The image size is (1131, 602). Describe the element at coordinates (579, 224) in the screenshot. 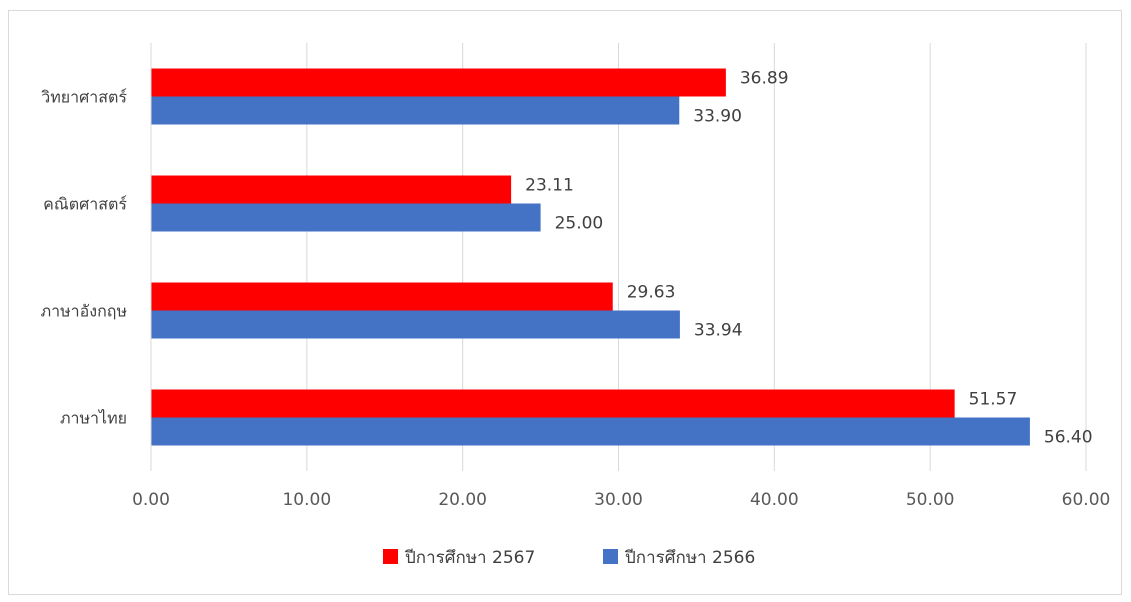

I see `data-label-s1-c2: 25.00` at that location.